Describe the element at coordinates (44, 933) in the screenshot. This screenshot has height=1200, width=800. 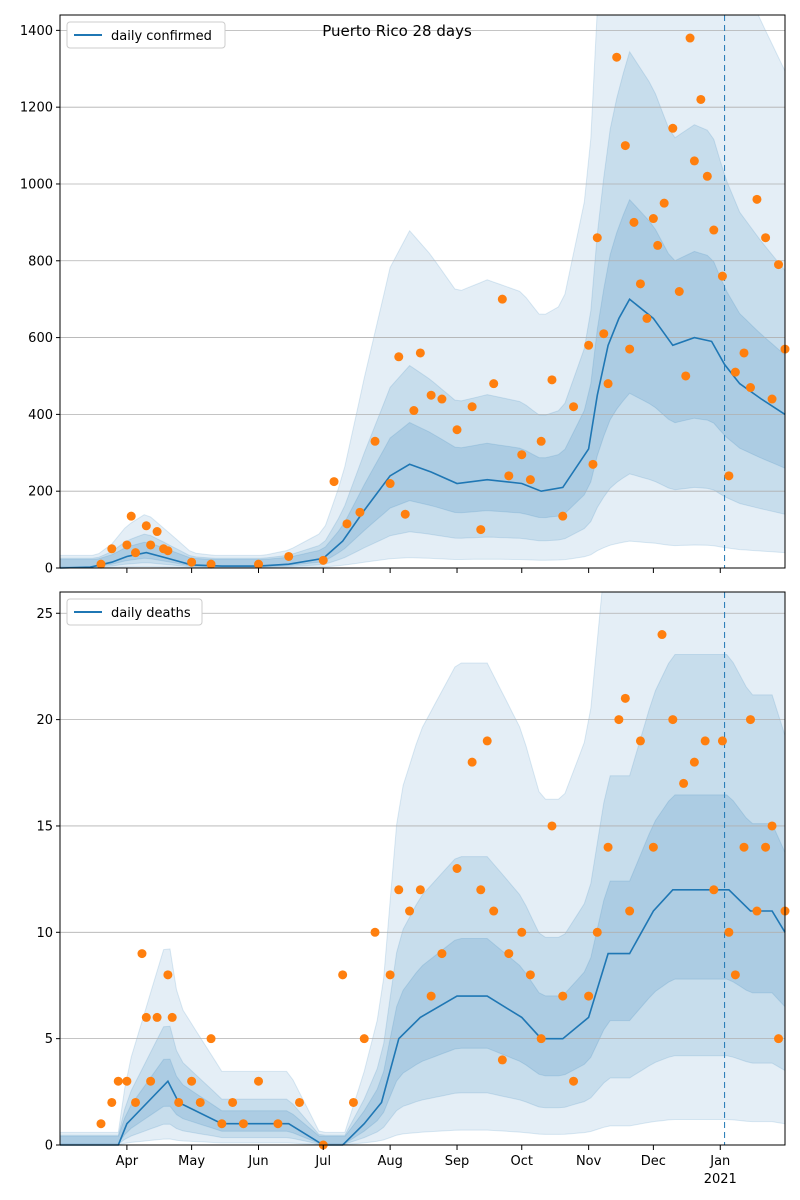
I see `y-tick-label: 10` at that location.